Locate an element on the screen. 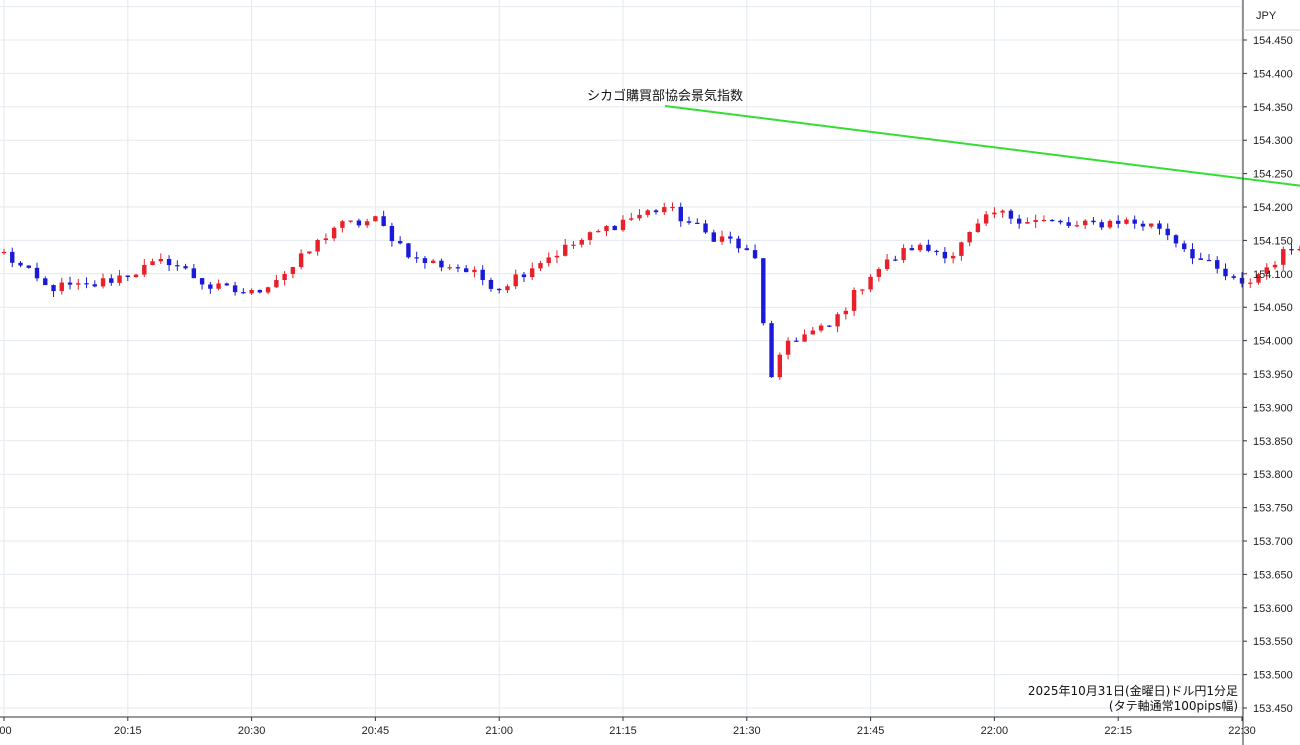 The height and width of the screenshot is (745, 1300). y-tick-label: 154.400 is located at coordinates (1273, 74).